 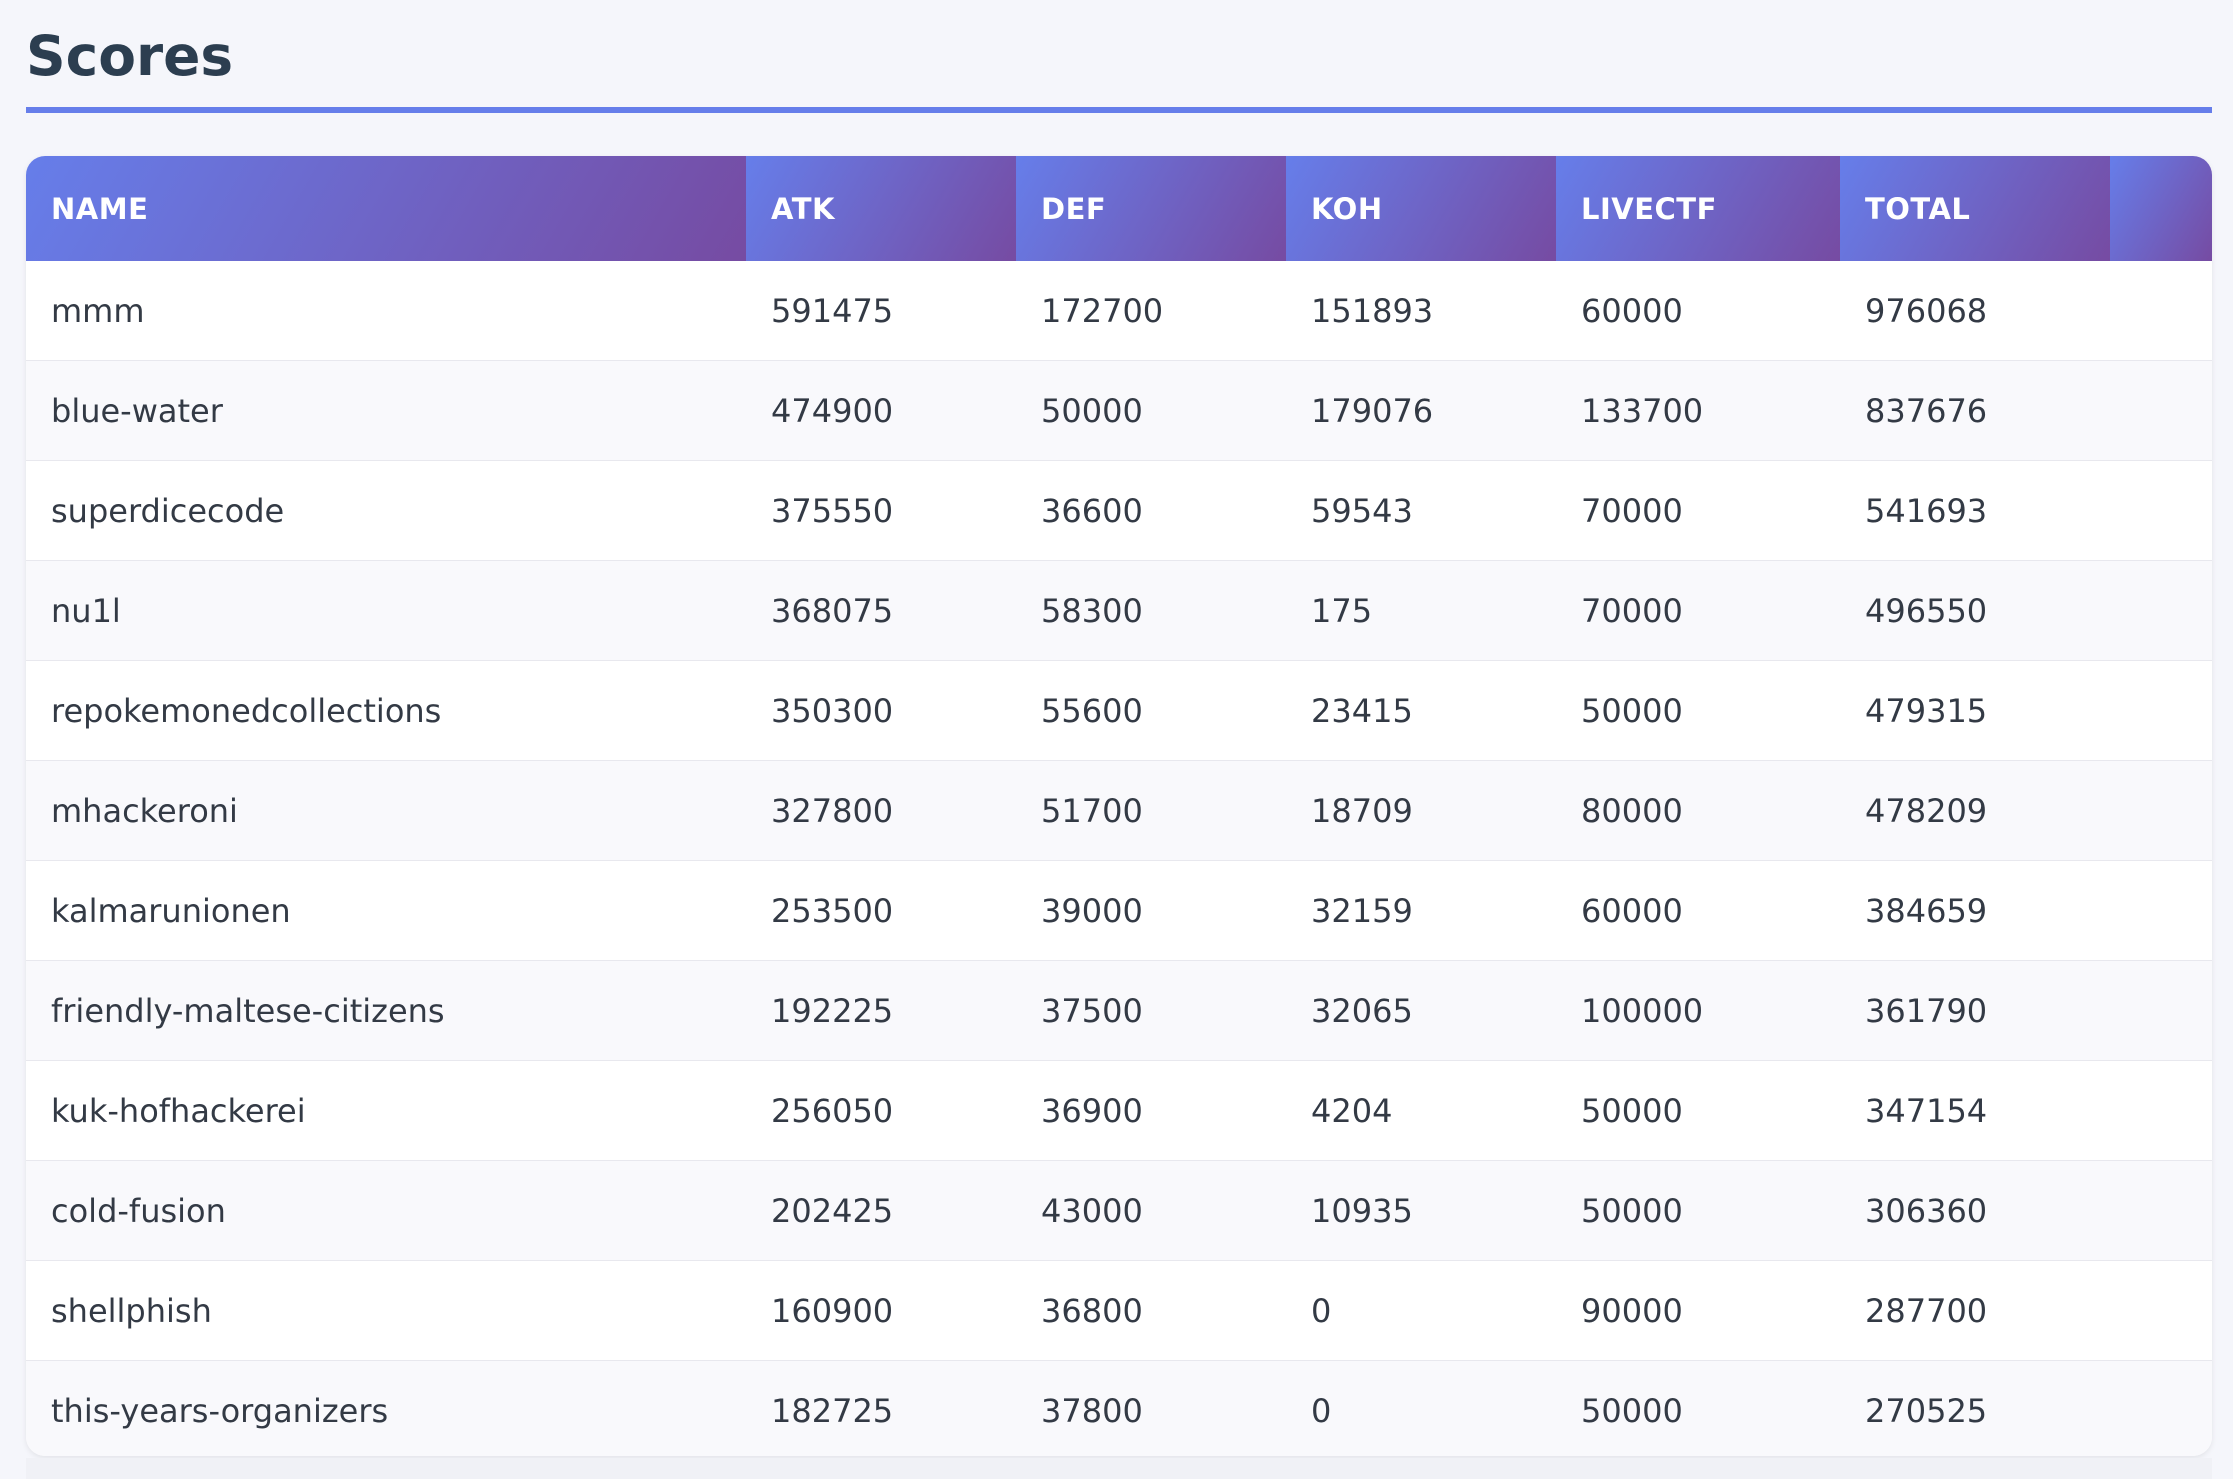 I want to click on cell-total: 976068, so click(x=1975, y=311).